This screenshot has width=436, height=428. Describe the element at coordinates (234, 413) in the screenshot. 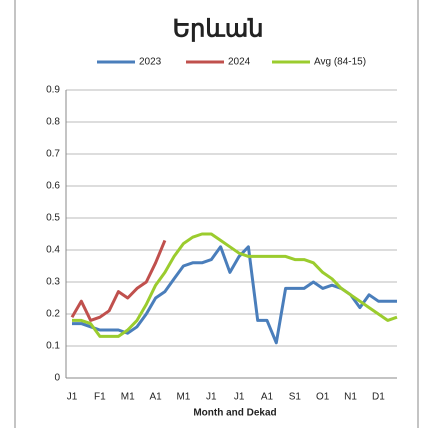

I see `x-axis-label: Month and Dekad` at that location.